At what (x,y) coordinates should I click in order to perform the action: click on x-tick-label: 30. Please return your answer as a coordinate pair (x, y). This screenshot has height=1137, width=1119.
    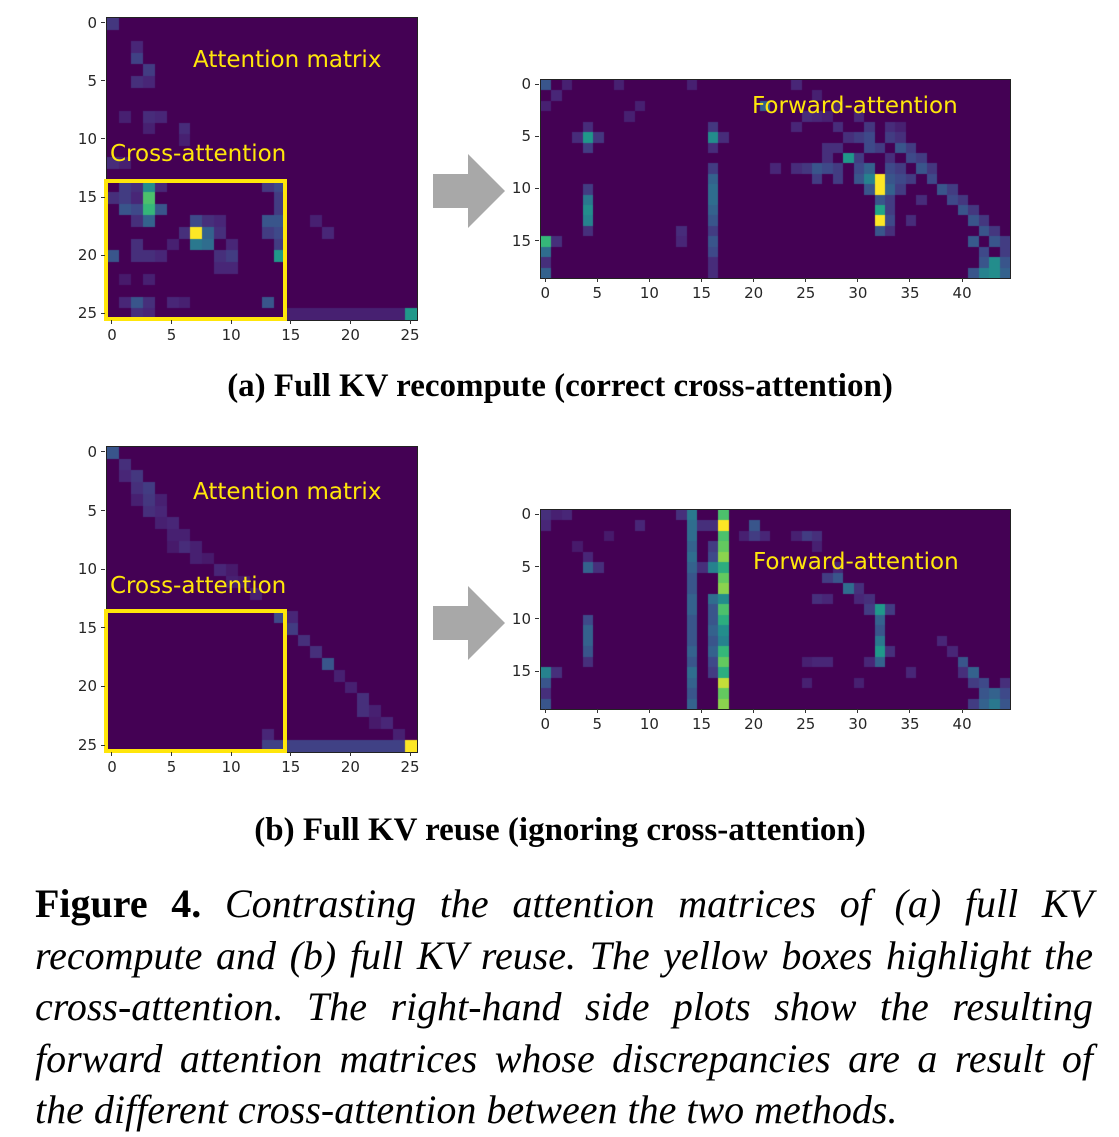
    Looking at the image, I should click on (858, 293).